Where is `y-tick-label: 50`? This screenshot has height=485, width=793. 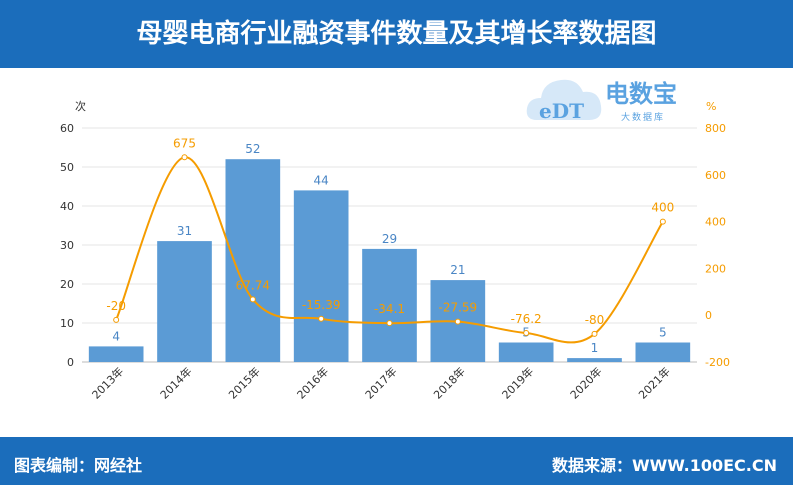 y-tick-label: 50 is located at coordinates (67, 167).